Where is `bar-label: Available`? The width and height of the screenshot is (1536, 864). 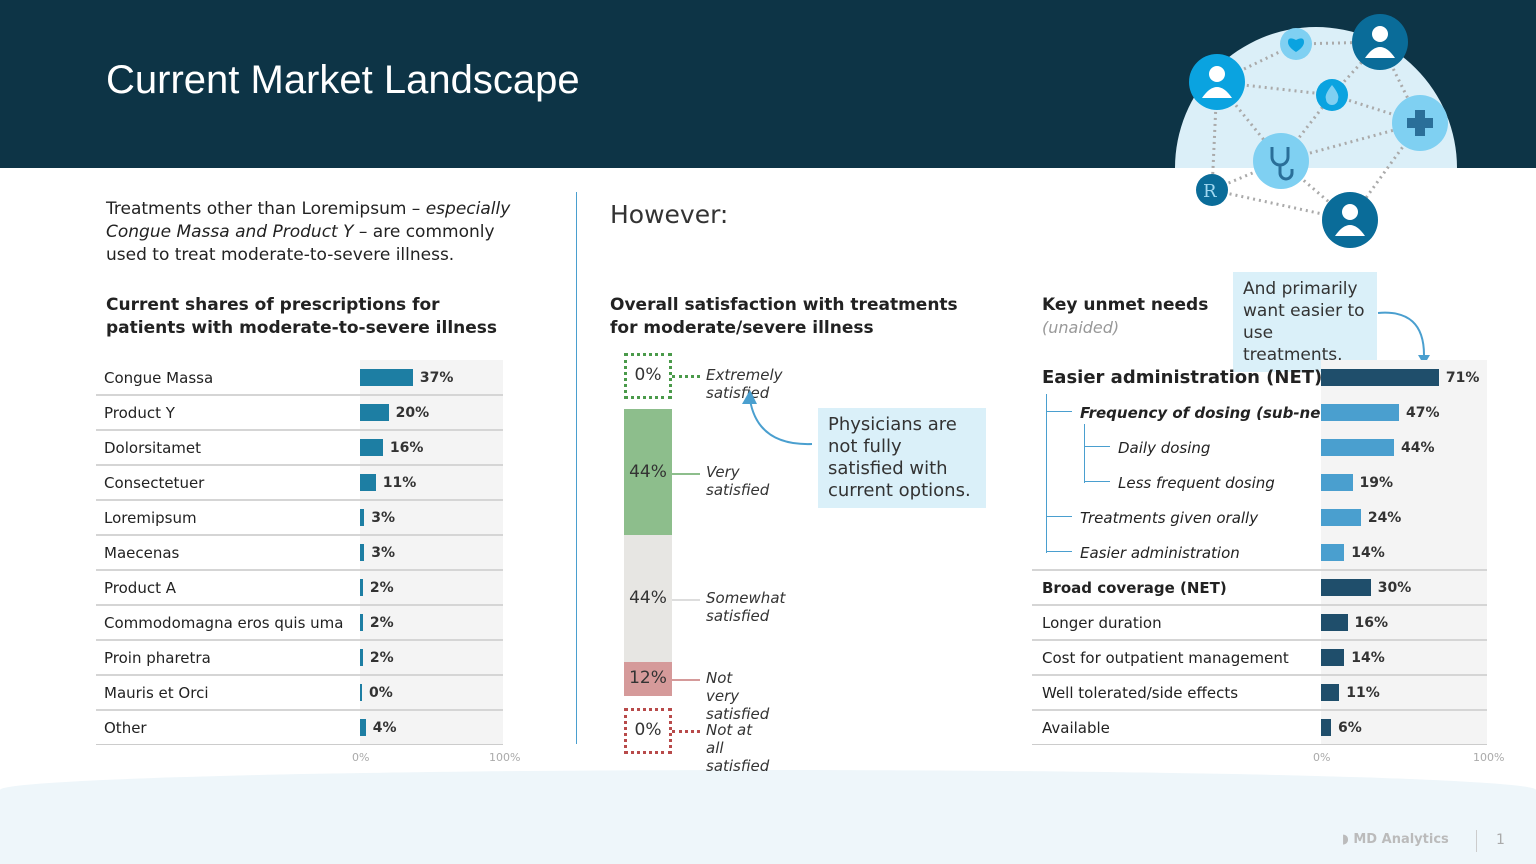 bar-label: Available is located at coordinates (1076, 728).